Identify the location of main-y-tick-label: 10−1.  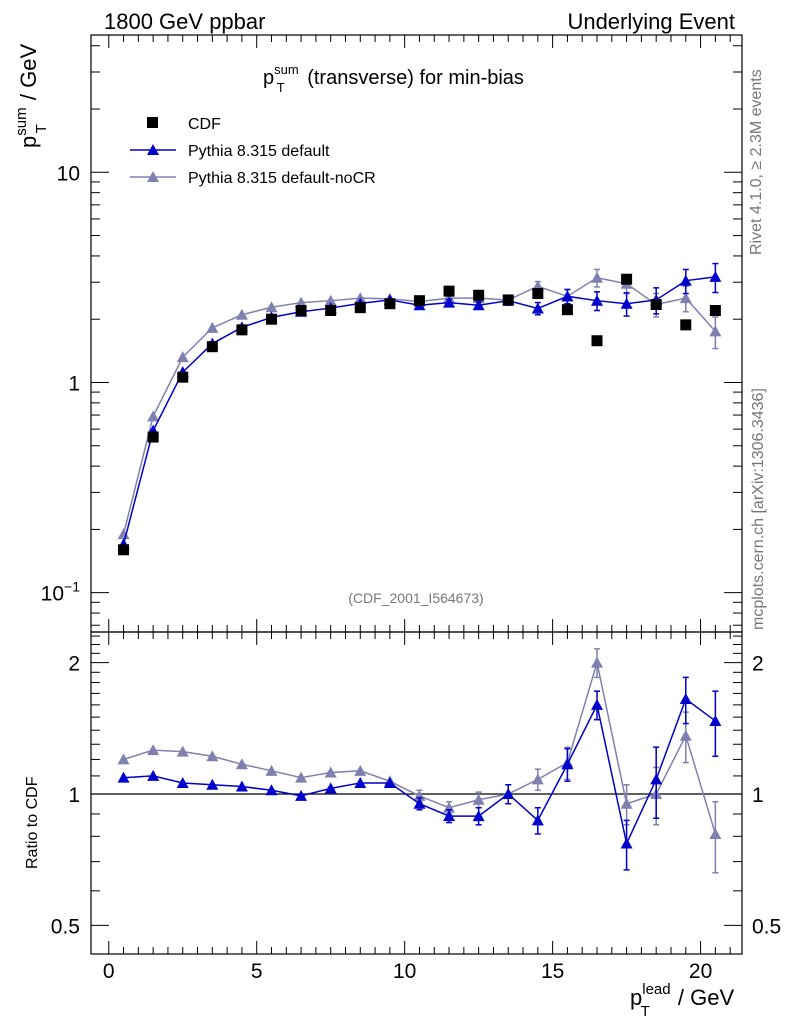
(61, 592).